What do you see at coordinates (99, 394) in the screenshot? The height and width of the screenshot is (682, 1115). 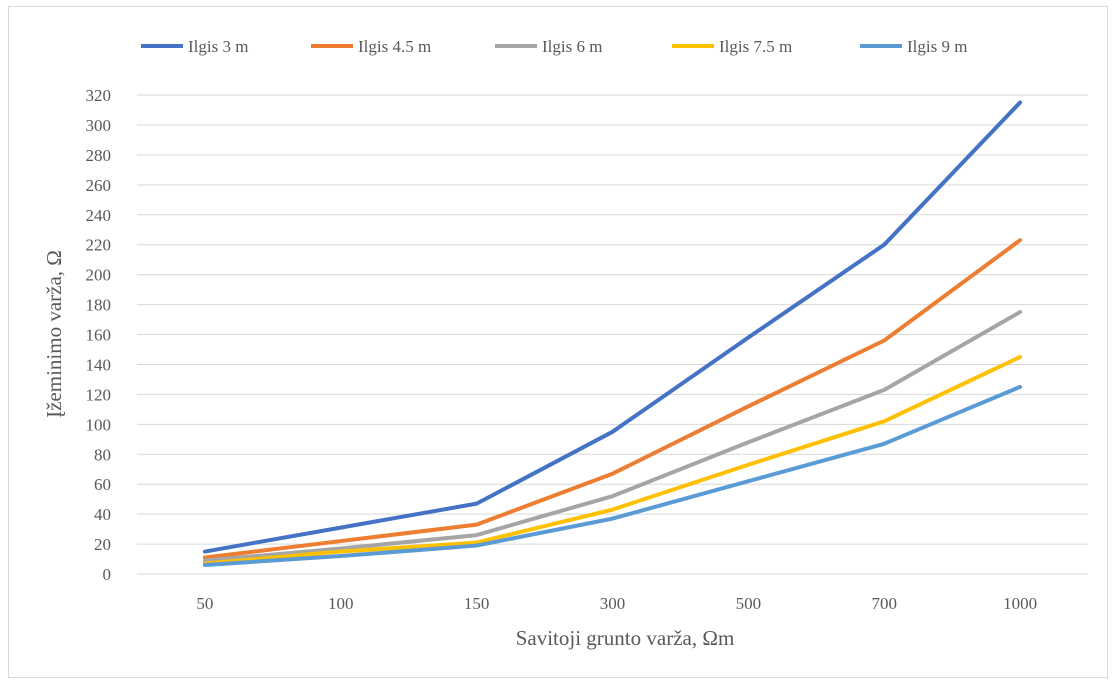 I see `y-tick-label: 120` at bounding box center [99, 394].